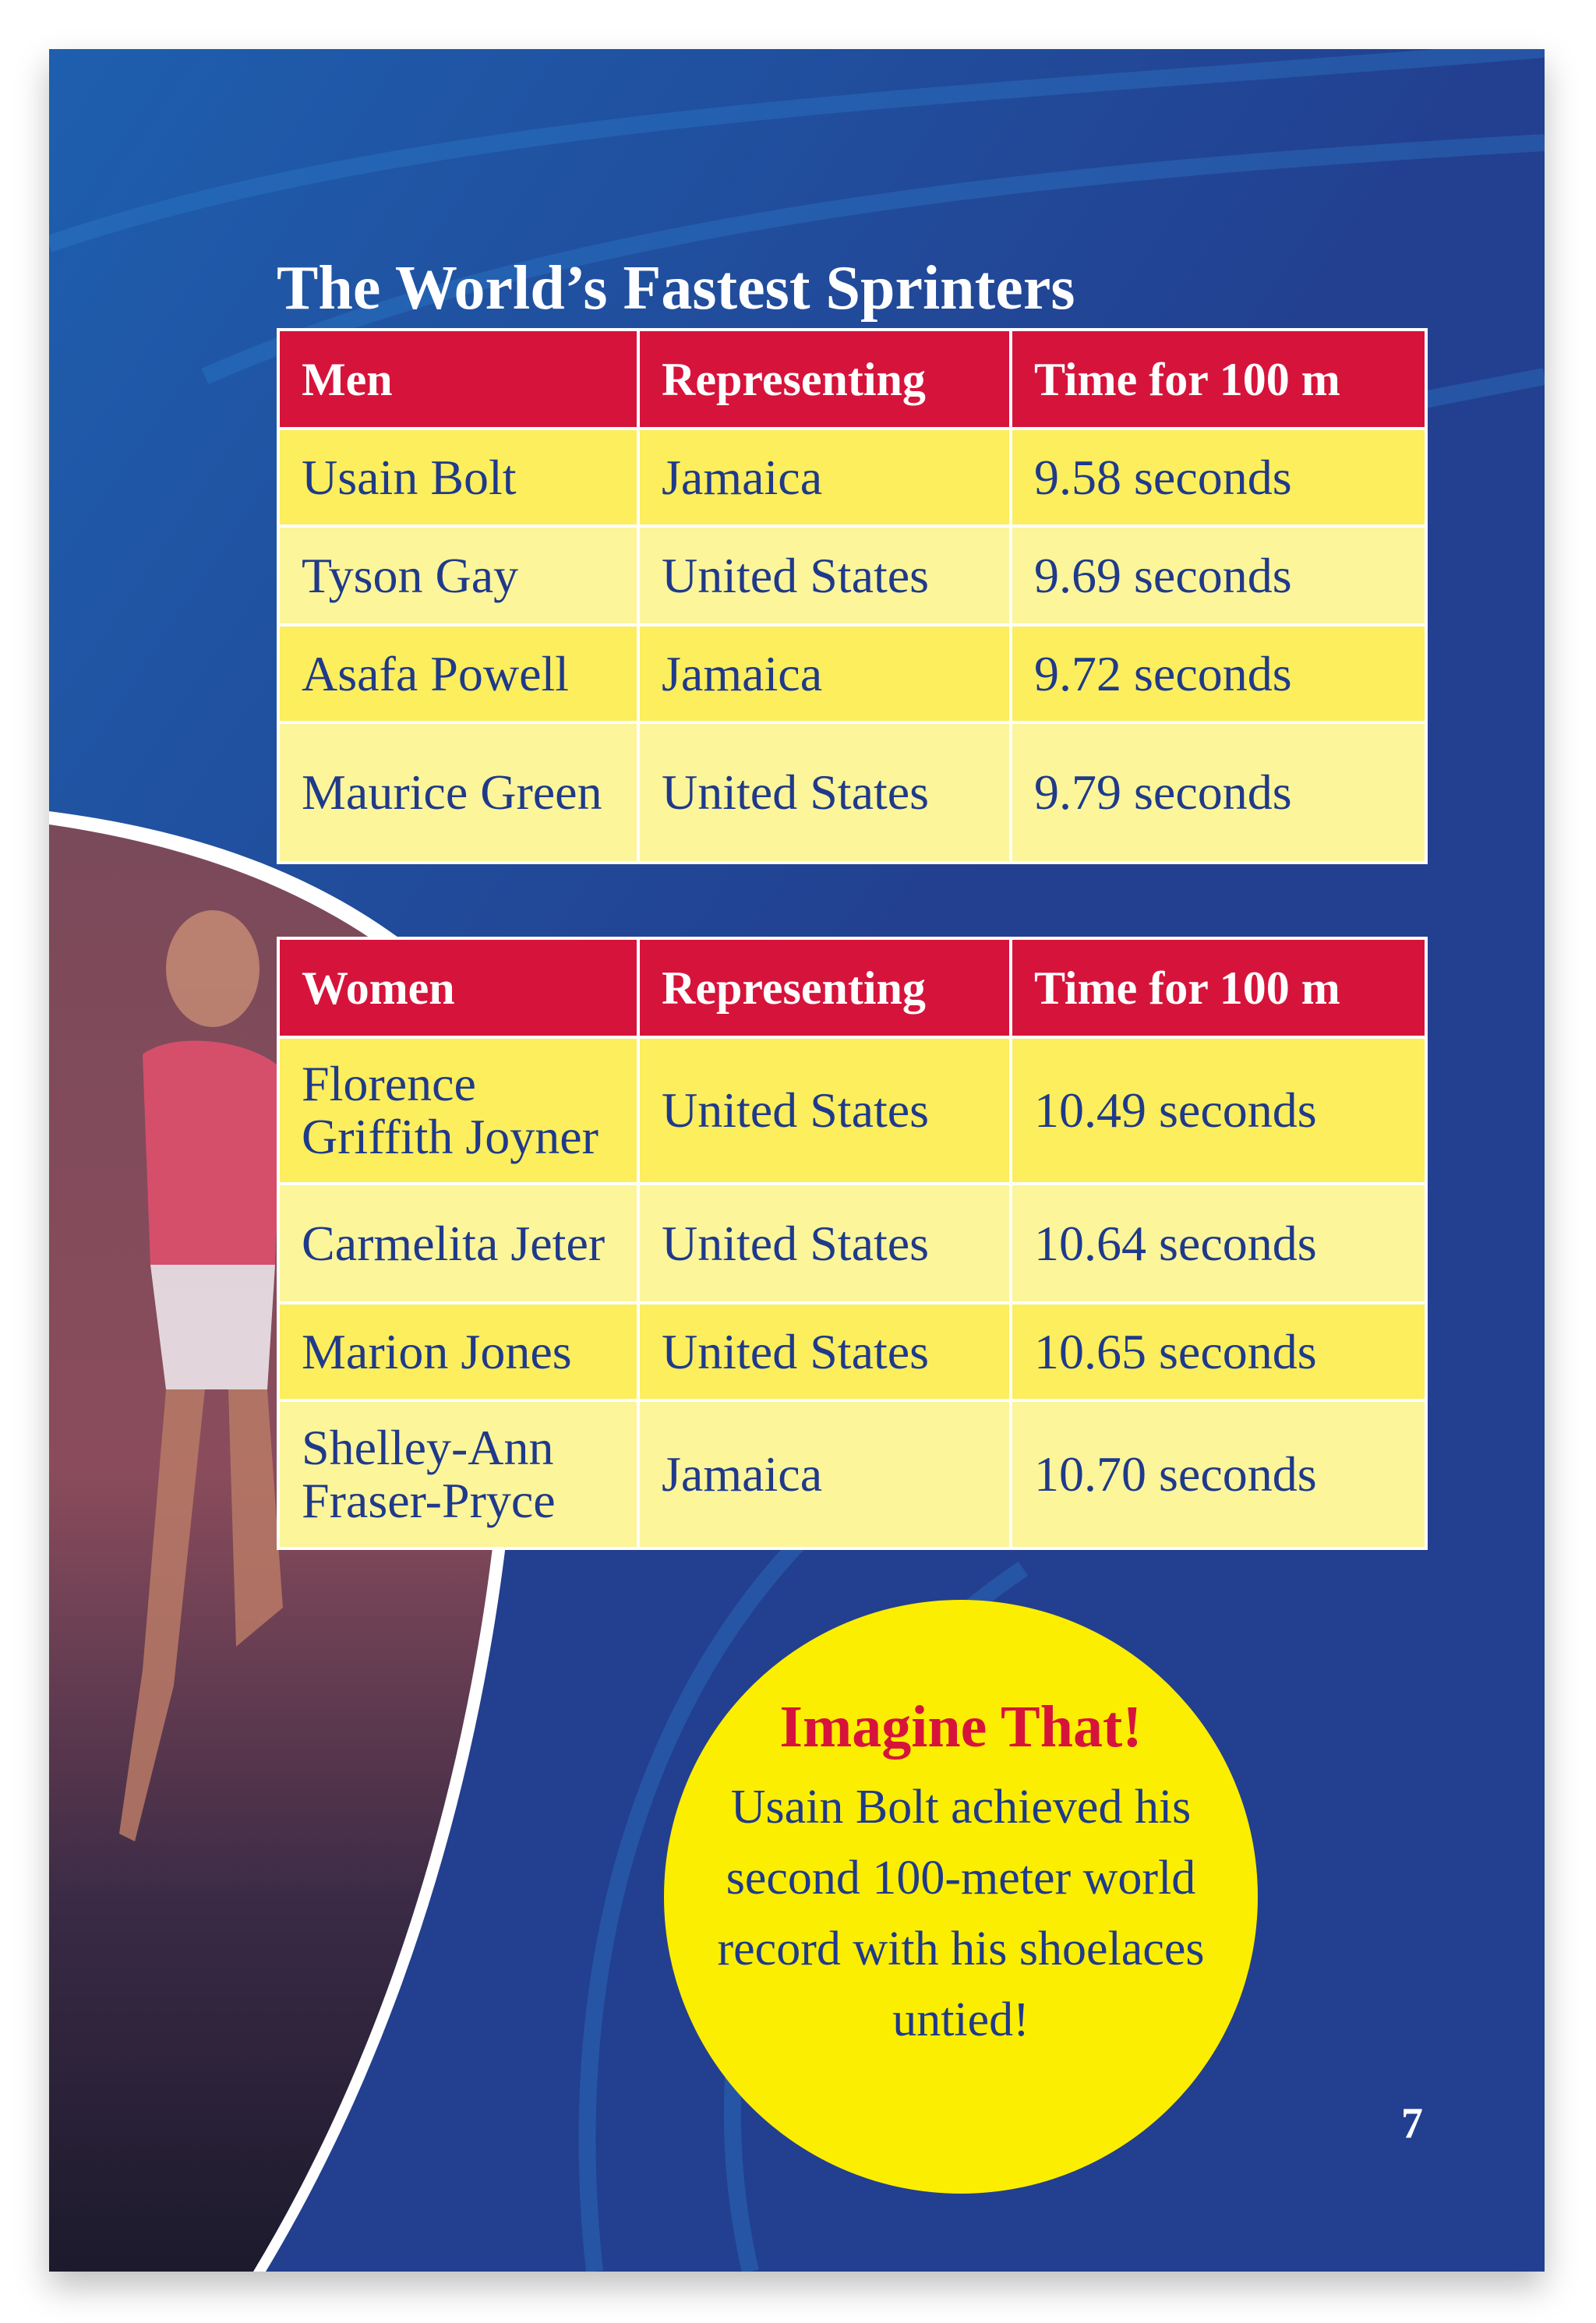 This screenshot has height=2323, width=1596. What do you see at coordinates (1218, 575) in the screenshot?
I see `time: 9.69 seconds` at bounding box center [1218, 575].